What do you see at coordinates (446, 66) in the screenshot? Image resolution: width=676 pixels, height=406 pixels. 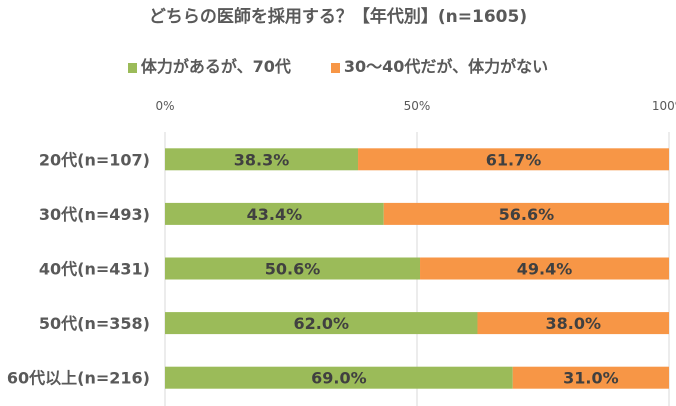 I see `legend-label: 30～40代だが、体力がない` at bounding box center [446, 66].